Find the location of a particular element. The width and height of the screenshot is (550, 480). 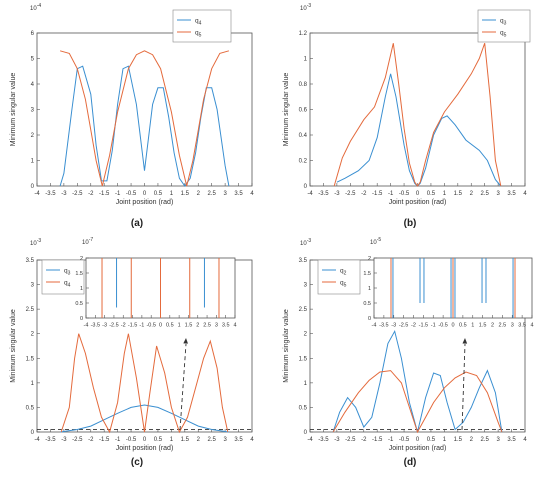

inset-y-tick-label: 0 is located at coordinates (369, 319).